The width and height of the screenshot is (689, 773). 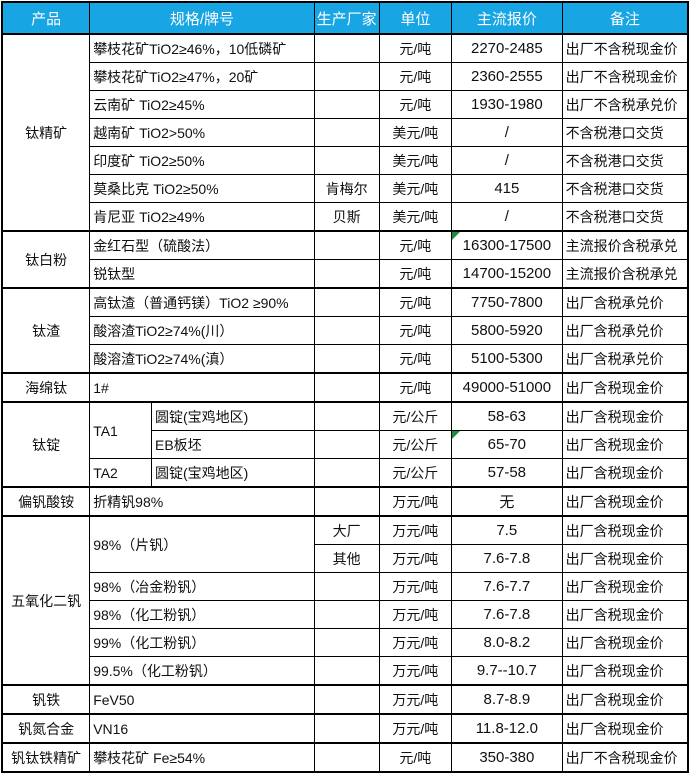 I want to click on col-header-maker: 生产厂家, so click(x=346, y=18).